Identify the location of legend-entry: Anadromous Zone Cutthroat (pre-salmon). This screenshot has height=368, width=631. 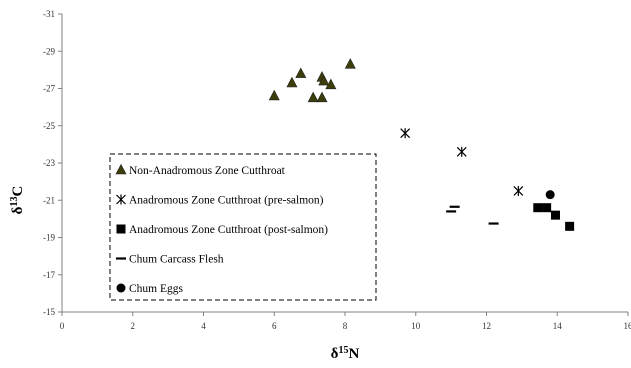
(220, 200).